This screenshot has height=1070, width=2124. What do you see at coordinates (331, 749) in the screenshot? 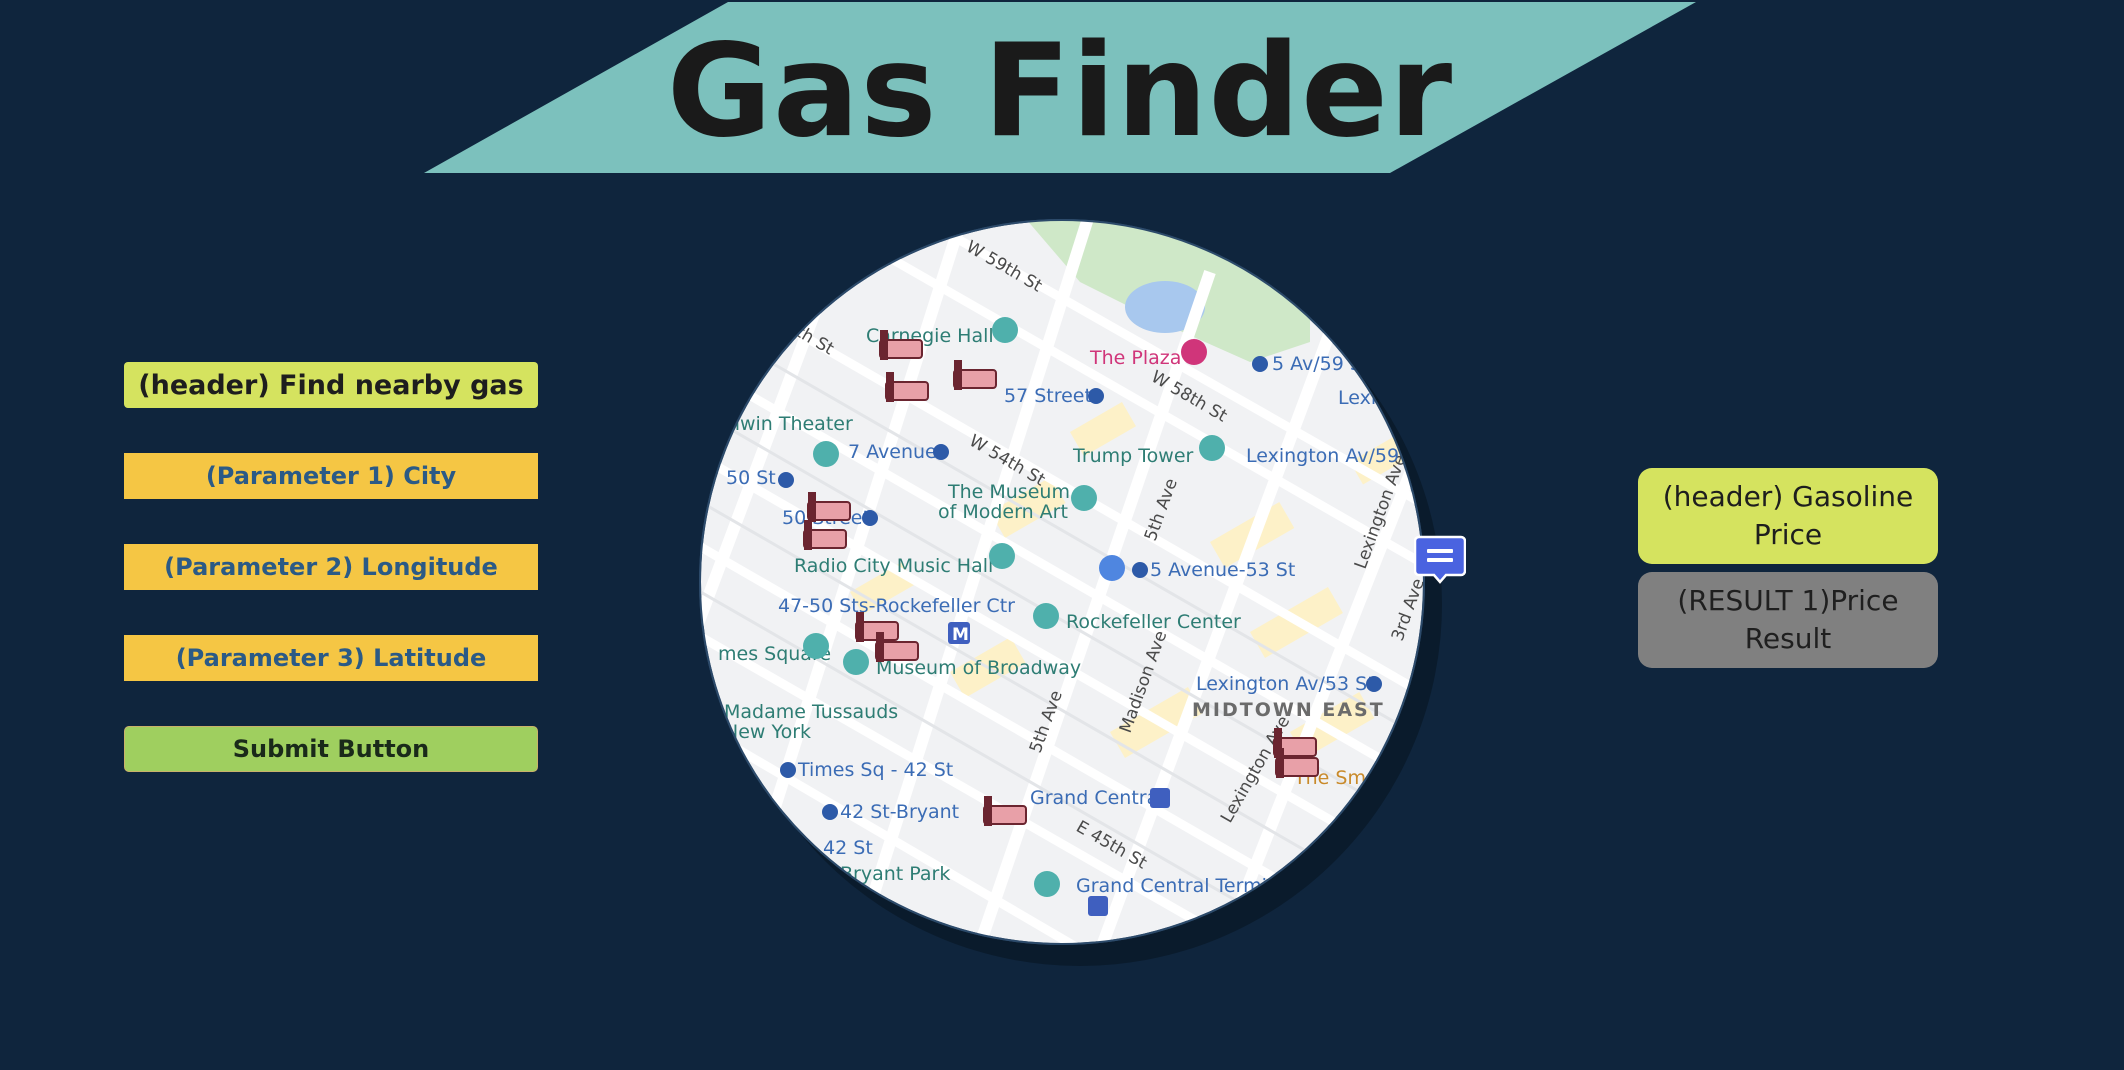
I see `submit-button: Submit Button` at bounding box center [331, 749].